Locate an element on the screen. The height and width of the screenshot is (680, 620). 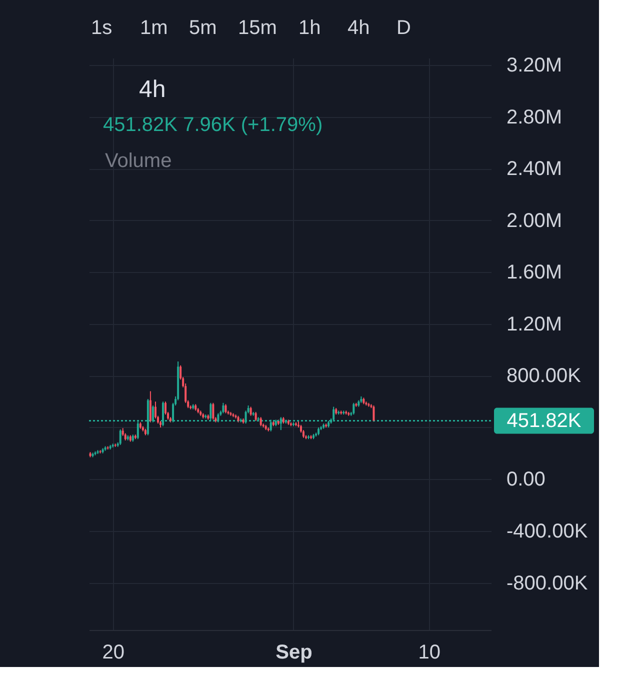
y-tick-label: 2.40M is located at coordinates (534, 169).